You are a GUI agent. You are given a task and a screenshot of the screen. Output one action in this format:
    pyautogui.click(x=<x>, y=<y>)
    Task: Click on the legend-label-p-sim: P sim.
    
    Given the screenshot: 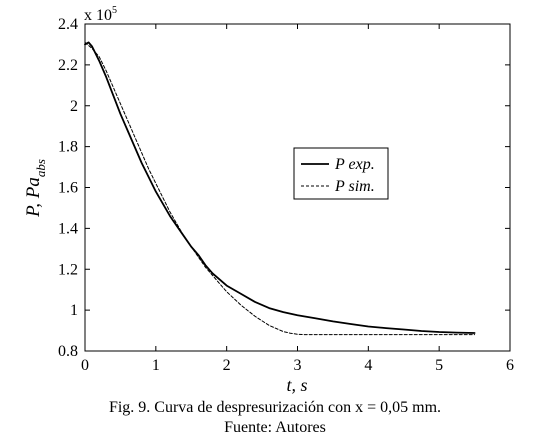 What is the action you would take?
    pyautogui.click(x=354, y=186)
    